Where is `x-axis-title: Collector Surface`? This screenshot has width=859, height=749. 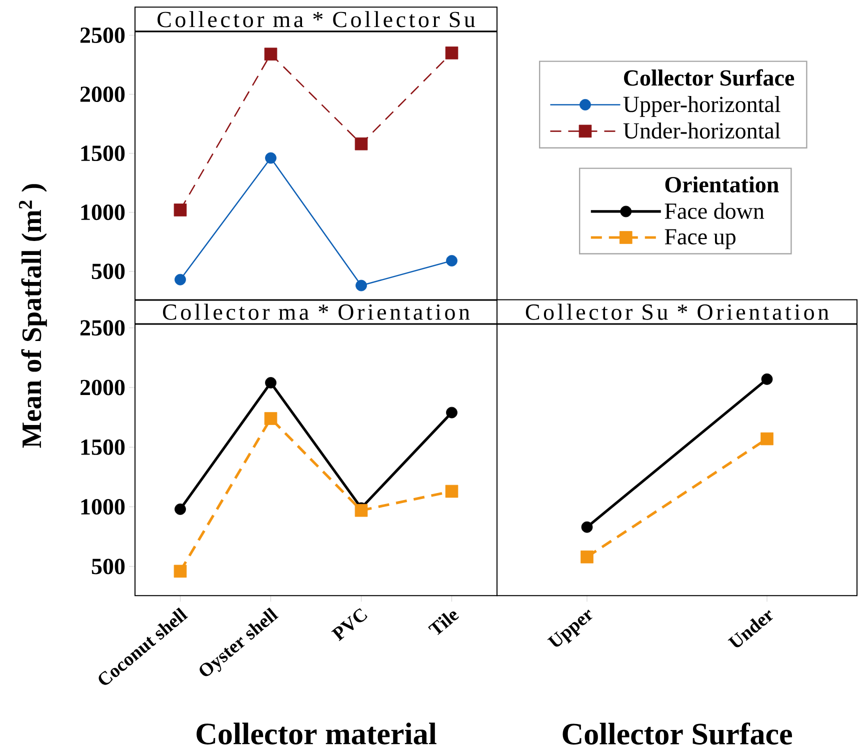 x-axis-title: Collector Surface is located at coordinates (677, 733).